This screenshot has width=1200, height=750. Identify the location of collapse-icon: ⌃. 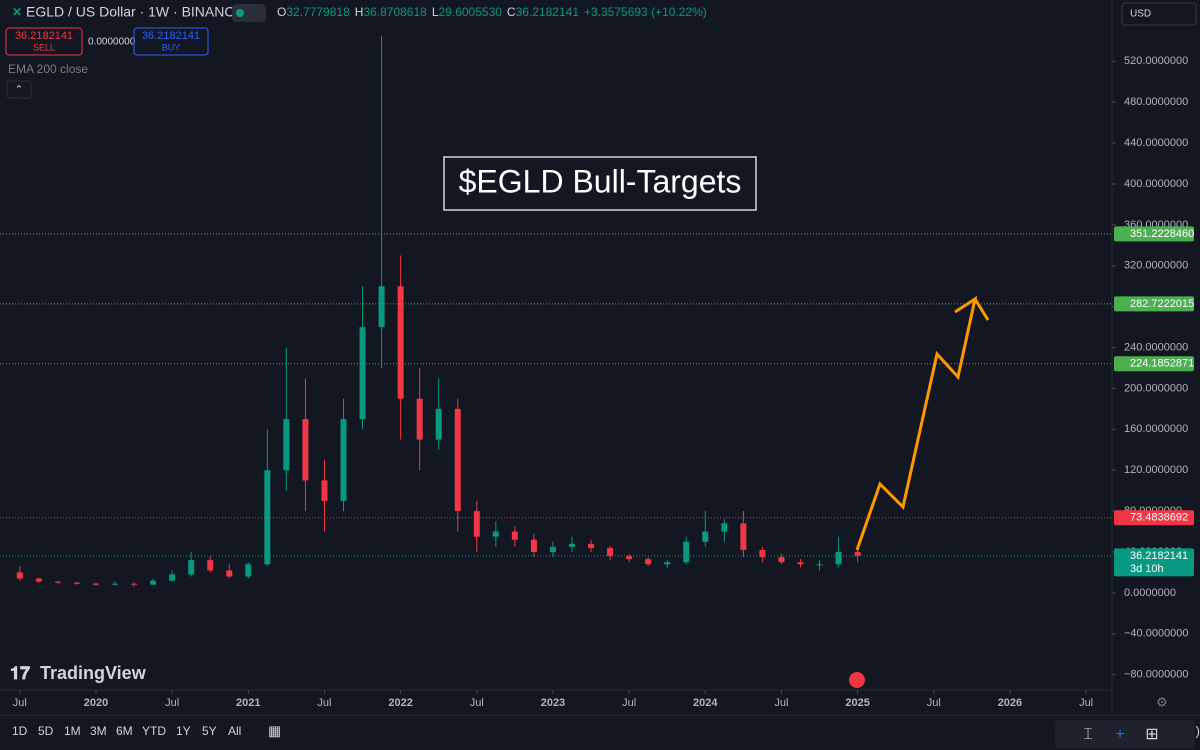
(19, 90).